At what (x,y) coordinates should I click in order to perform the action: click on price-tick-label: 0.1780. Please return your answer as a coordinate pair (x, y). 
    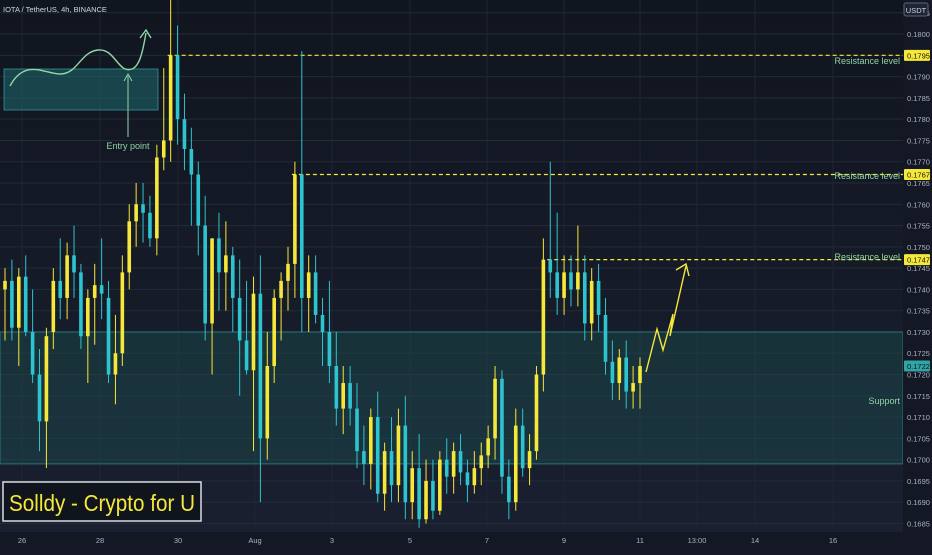
    Looking at the image, I should click on (918, 119).